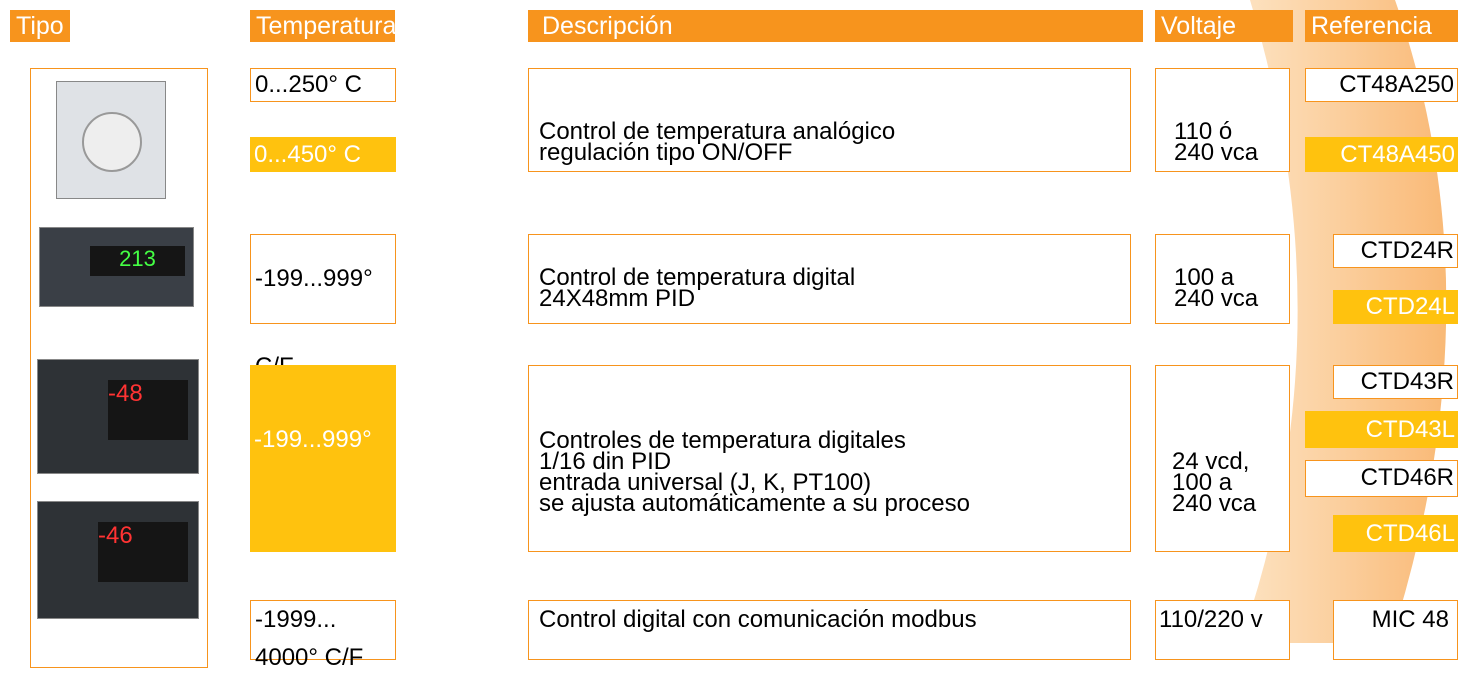  What do you see at coordinates (1395, 533) in the screenshot?
I see `reference: CTD46L` at bounding box center [1395, 533].